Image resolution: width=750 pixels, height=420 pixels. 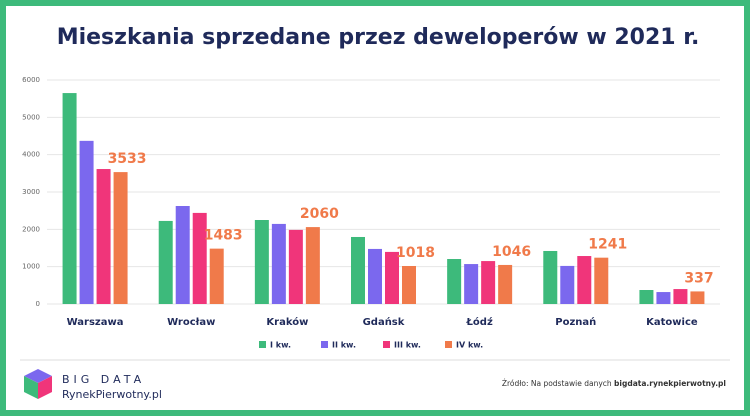 What do you see at coordinates (575, 322) in the screenshot?
I see `x-tick-label: Poznań` at bounding box center [575, 322].